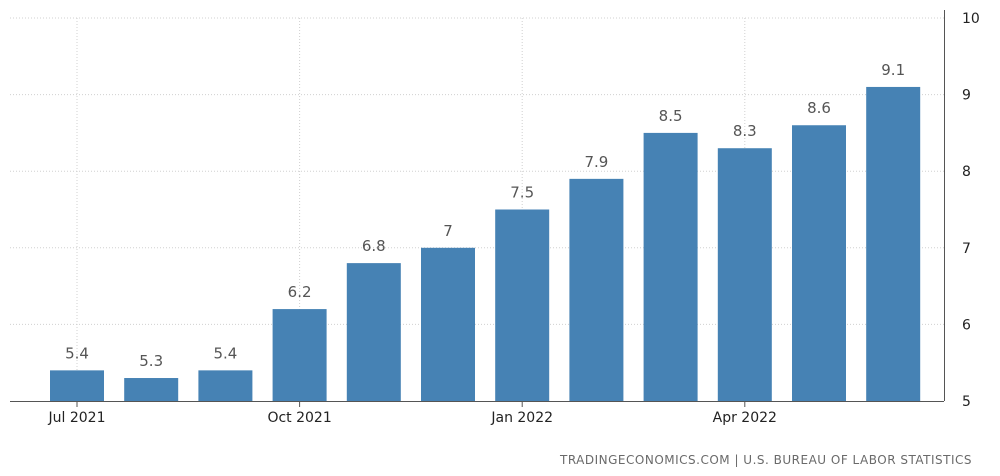 The width and height of the screenshot is (1000, 476). What do you see at coordinates (77, 418) in the screenshot?
I see `x-tick-label: Jul 2021` at bounding box center [77, 418].